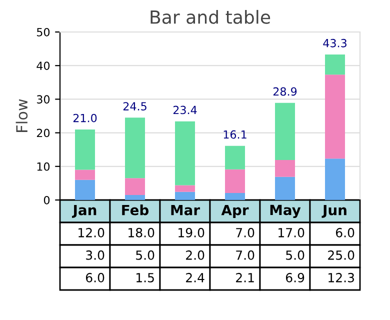 This screenshot has width=390, height=320. I want to click on total-label: 43.3, so click(334, 43).